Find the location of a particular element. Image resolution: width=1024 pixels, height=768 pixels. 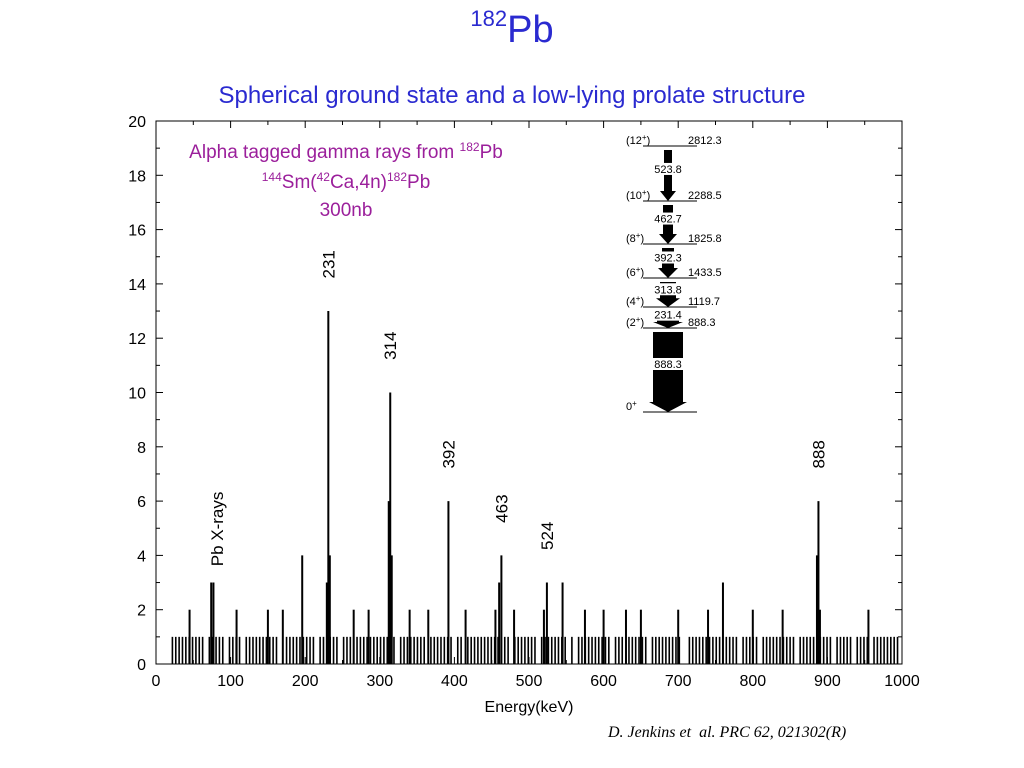

level-spin: (8+) is located at coordinates (635, 238).